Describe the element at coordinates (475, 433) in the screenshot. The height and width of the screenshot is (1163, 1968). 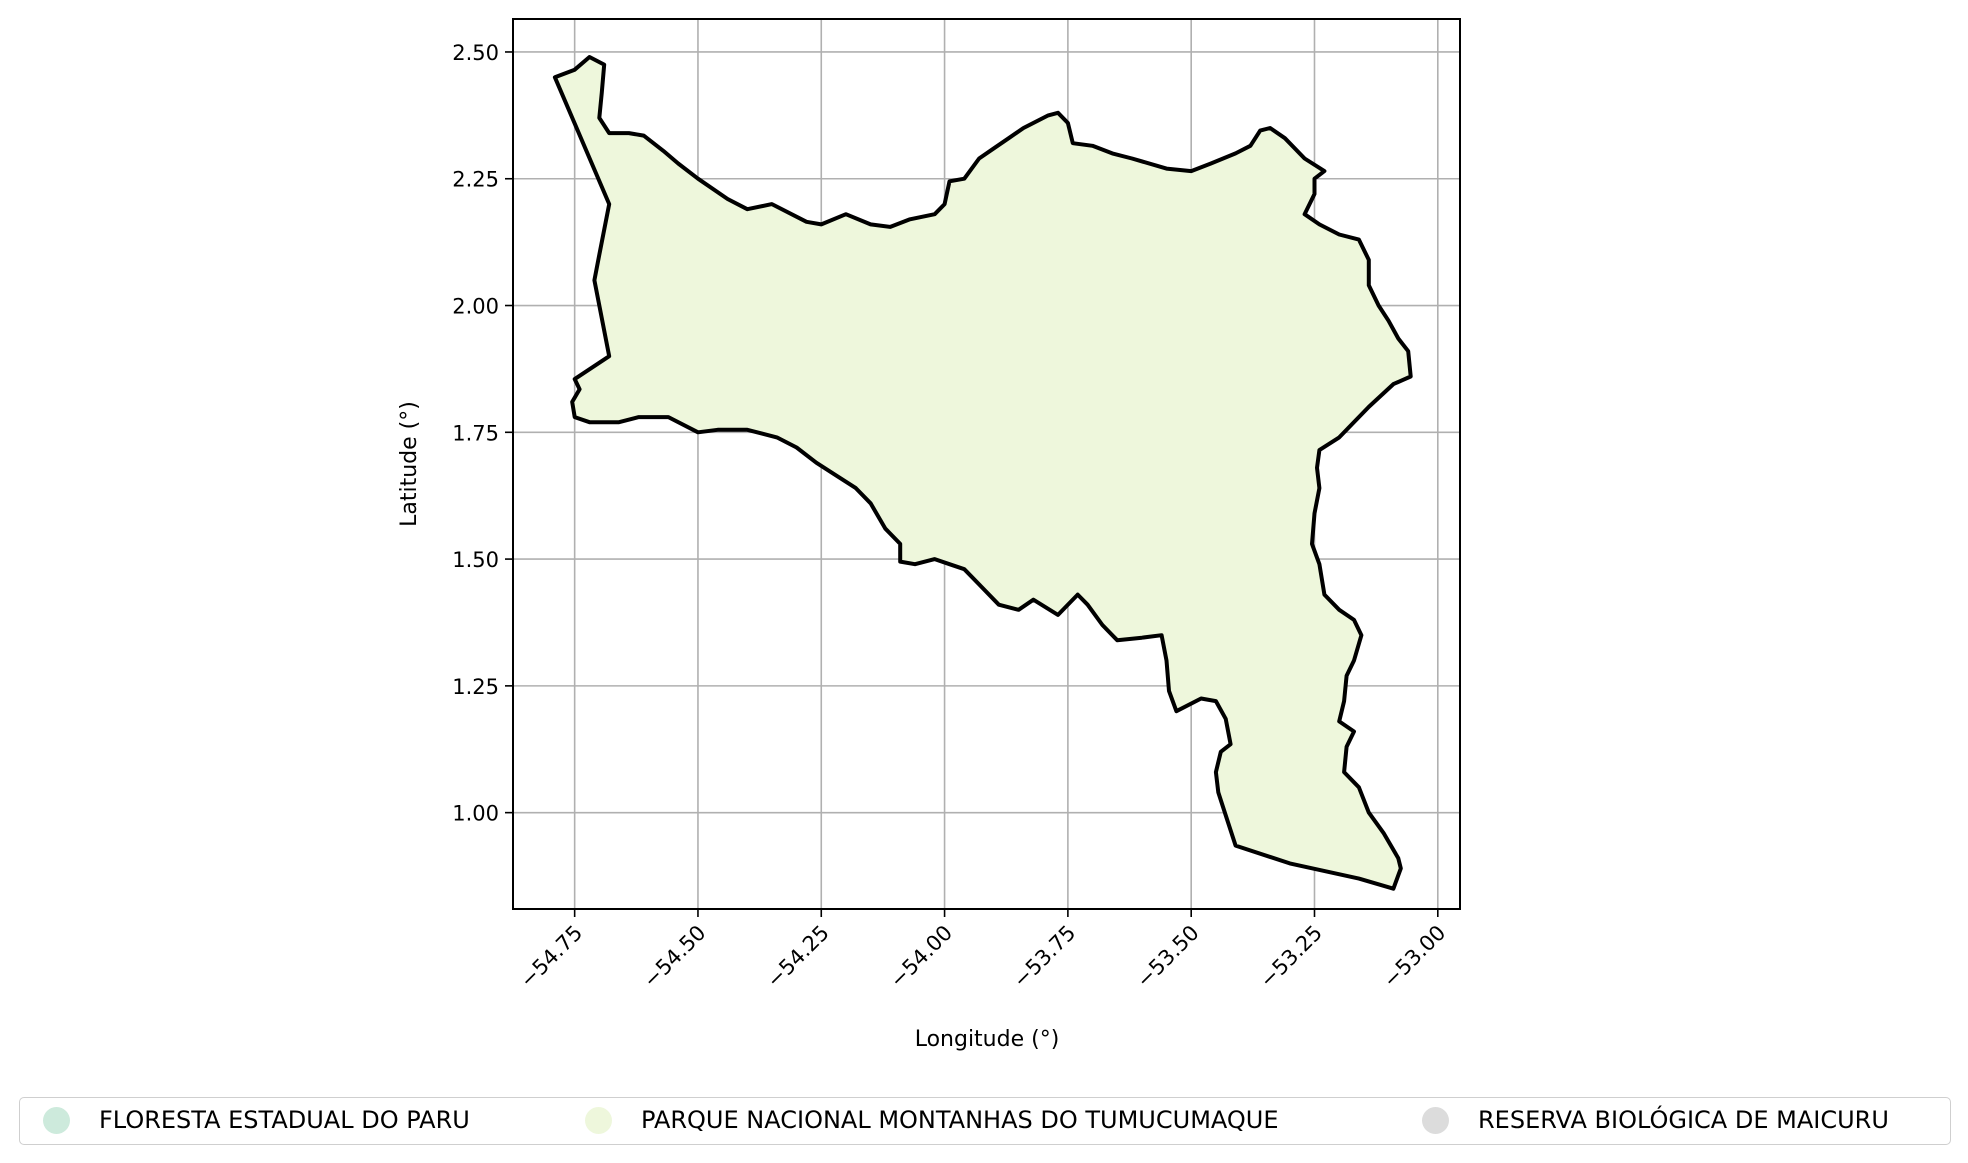
I see `y-tick-label: 1.75` at that location.